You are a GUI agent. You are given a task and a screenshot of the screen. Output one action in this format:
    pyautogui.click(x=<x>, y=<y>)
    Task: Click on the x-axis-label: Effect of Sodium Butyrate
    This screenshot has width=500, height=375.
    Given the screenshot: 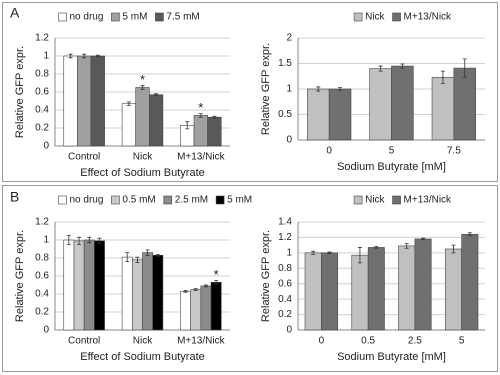 What is the action you would take?
    pyautogui.click(x=142, y=357)
    